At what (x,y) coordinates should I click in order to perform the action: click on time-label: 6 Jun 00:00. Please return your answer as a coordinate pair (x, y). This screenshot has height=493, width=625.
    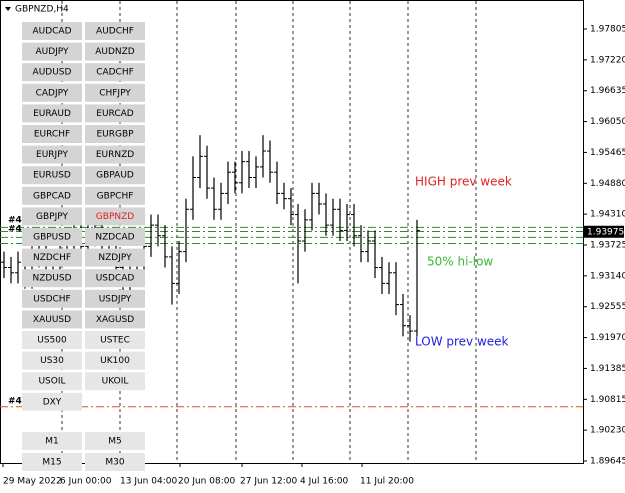
    Looking at the image, I should click on (86, 482).